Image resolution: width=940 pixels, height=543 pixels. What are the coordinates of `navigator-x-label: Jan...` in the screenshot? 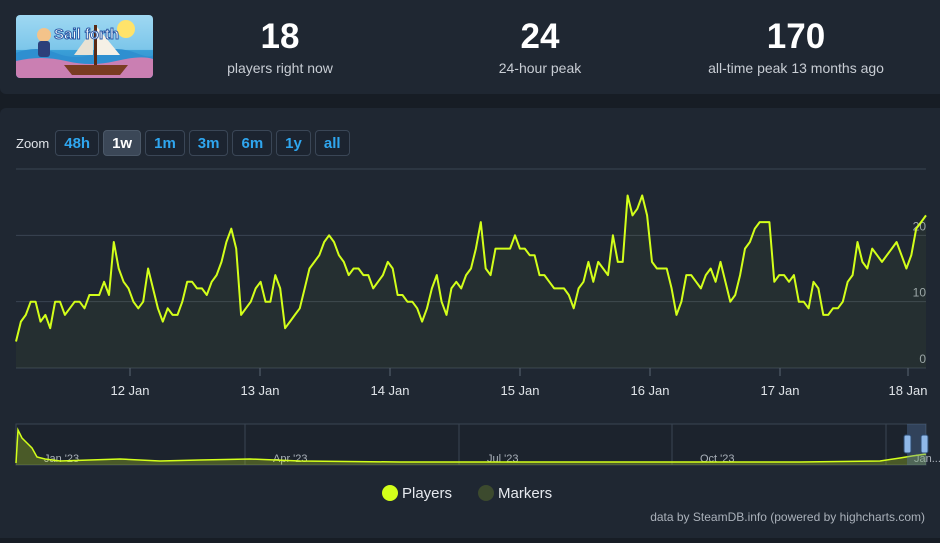 It's located at (927, 459).